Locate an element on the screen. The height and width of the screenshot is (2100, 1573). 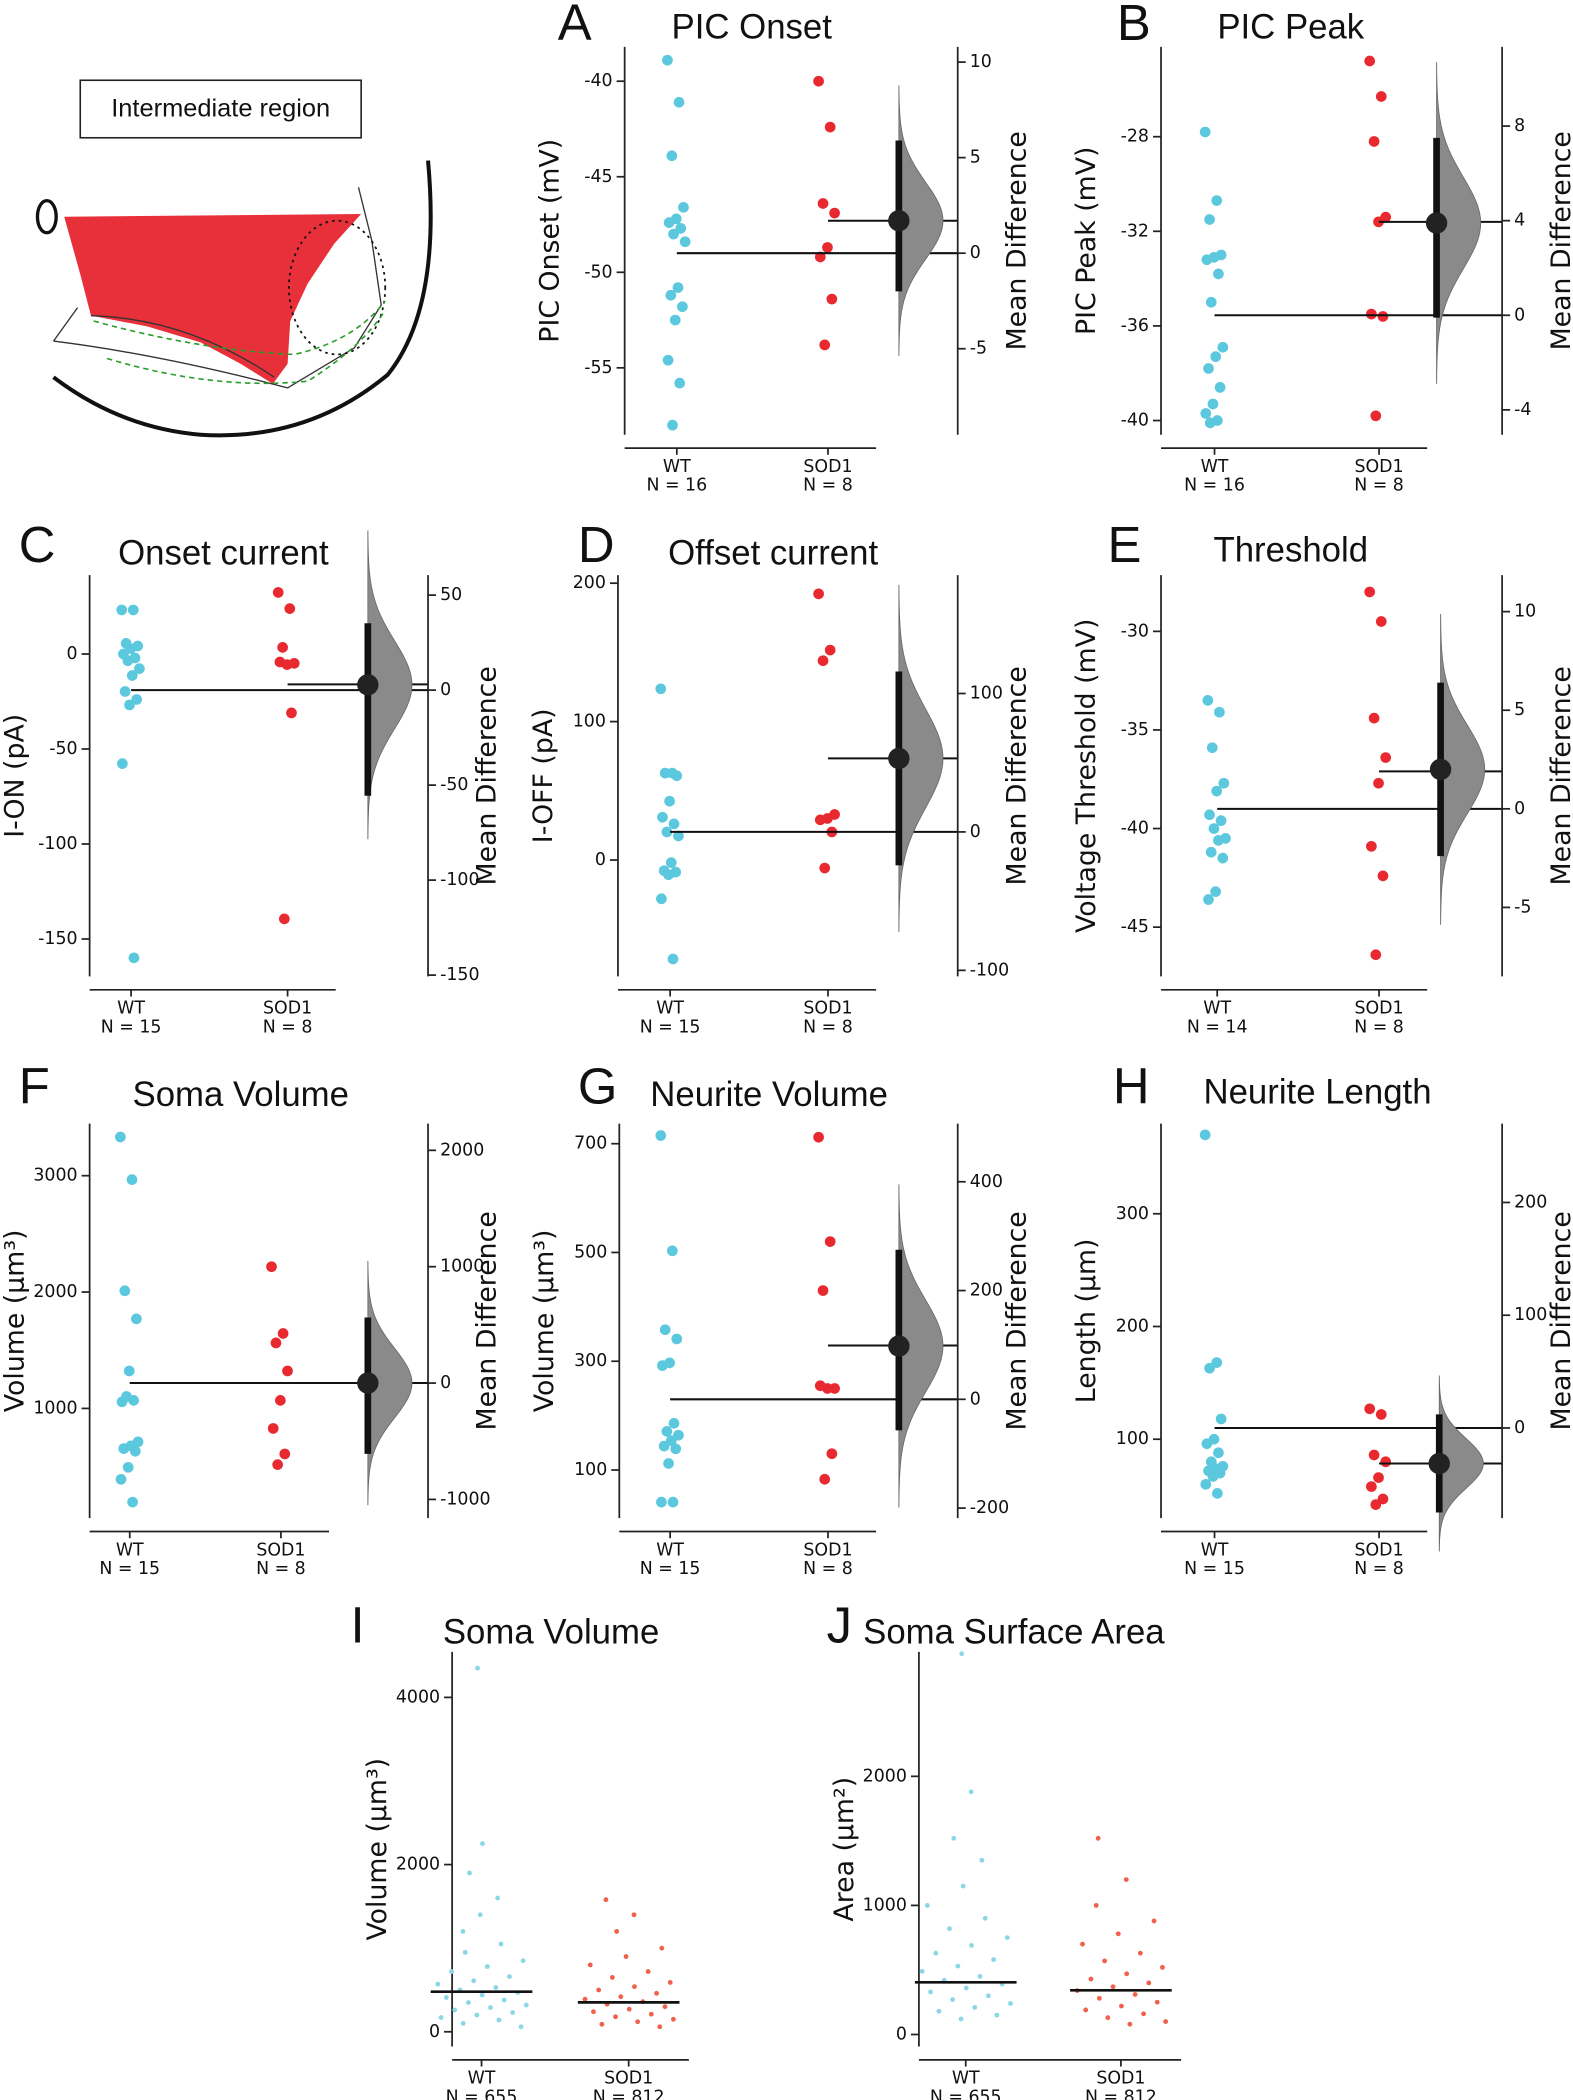
y-axis-label: Volume (µm³) is located at coordinates (15, 1321).